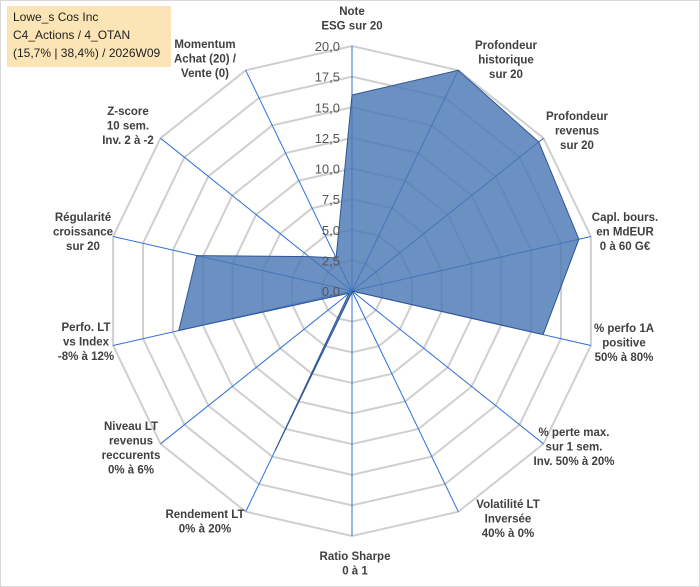  I want to click on radar-category-label: Rendement LT 0% à 20%, so click(204, 522).